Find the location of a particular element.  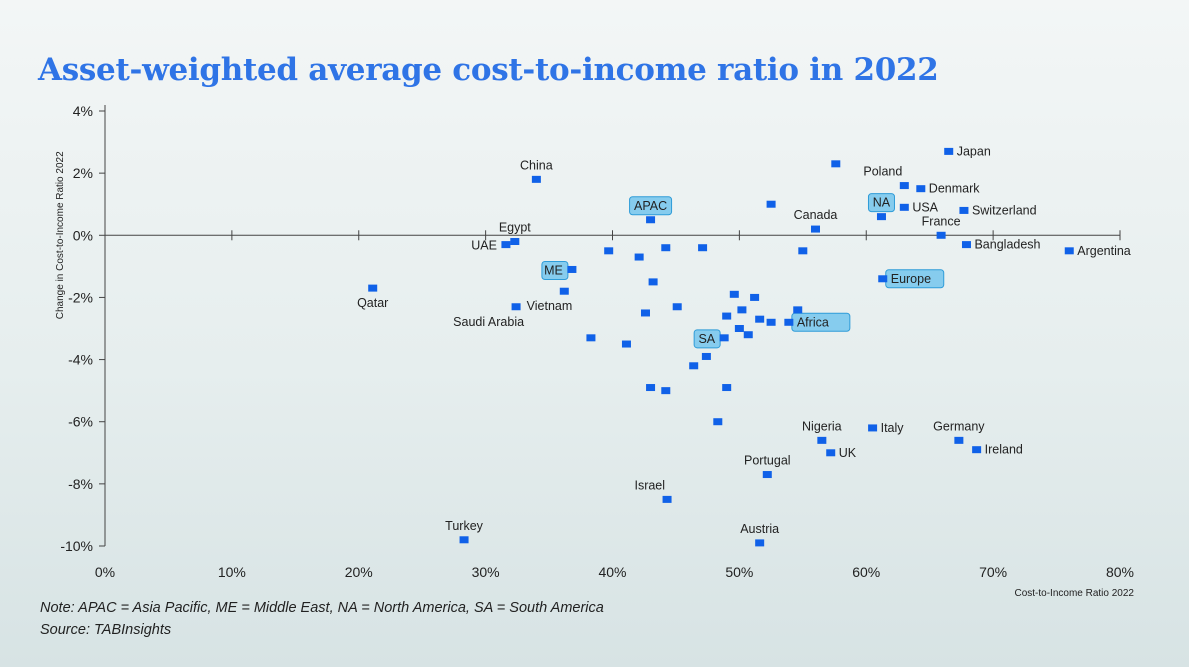

point-label-group: Italy is located at coordinates (893, 428).